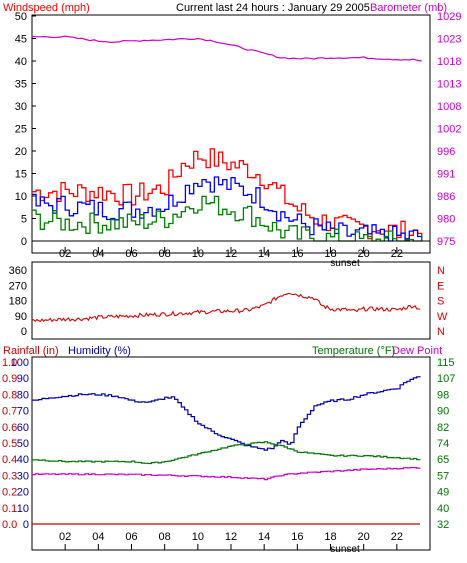 This screenshot has height=563, width=467. I want to click on current-period-label: Current last 24 hours : January 29 2005, so click(273, 8).